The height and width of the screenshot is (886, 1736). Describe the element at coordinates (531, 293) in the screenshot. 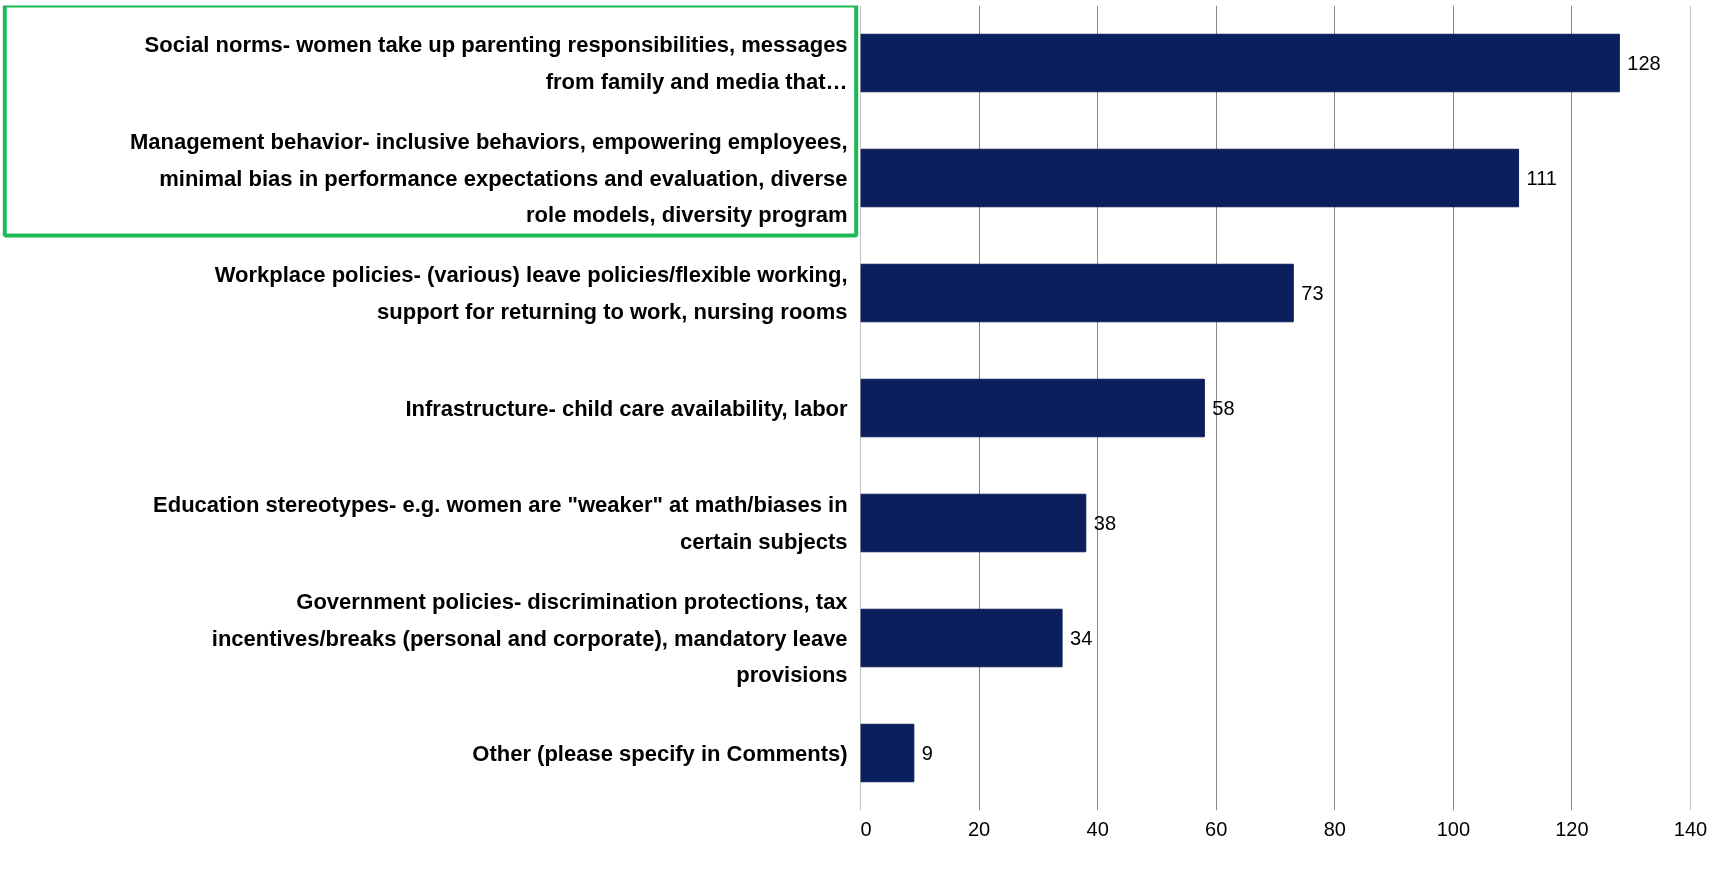

I see `y-tick-label: Workplace policies- (various) leave policies/flexible working, support for returning to work, nursing rooms` at that location.